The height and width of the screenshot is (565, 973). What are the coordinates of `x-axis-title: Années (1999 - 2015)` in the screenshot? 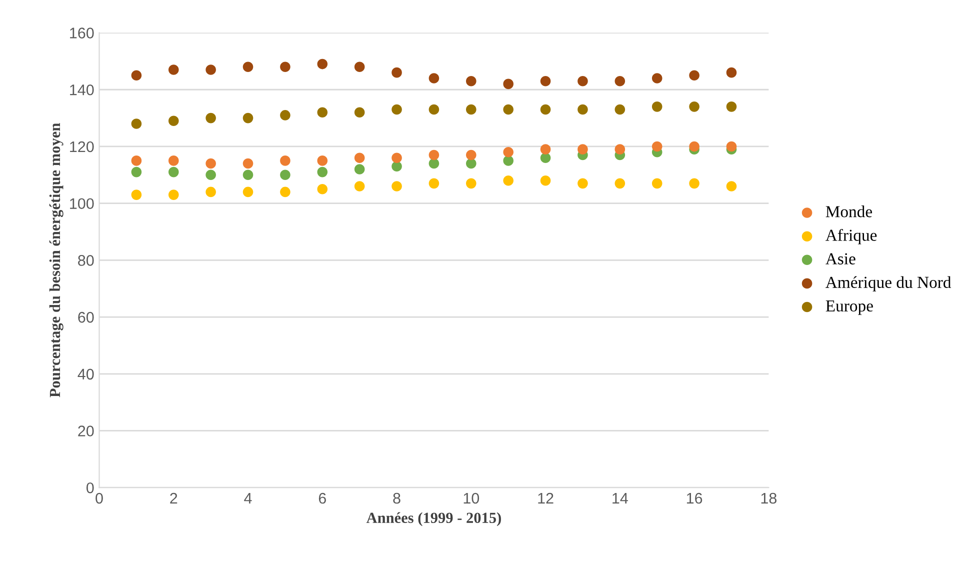 It's located at (433, 519).